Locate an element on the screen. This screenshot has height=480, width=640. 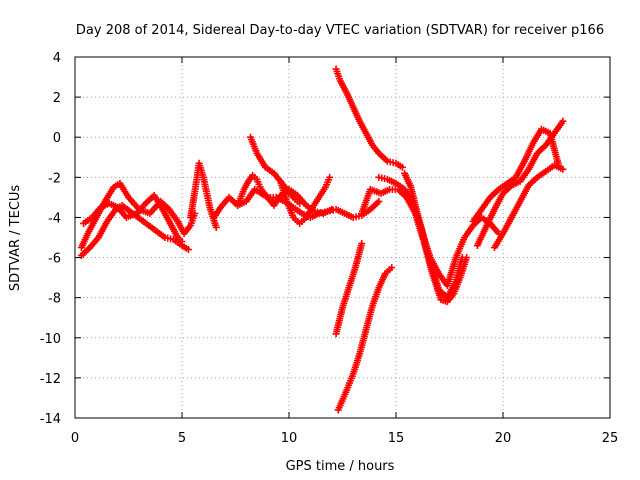
series-track-d is located at coordinates (203, 195).